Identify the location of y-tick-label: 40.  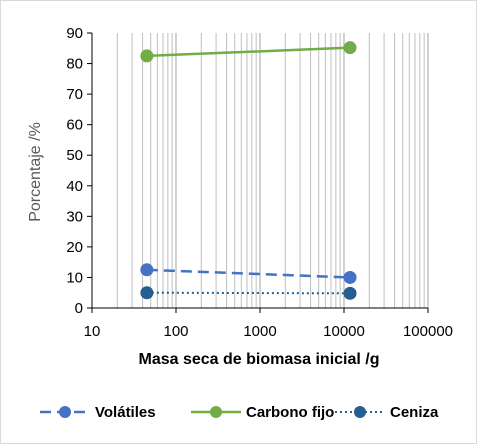
(74, 186).